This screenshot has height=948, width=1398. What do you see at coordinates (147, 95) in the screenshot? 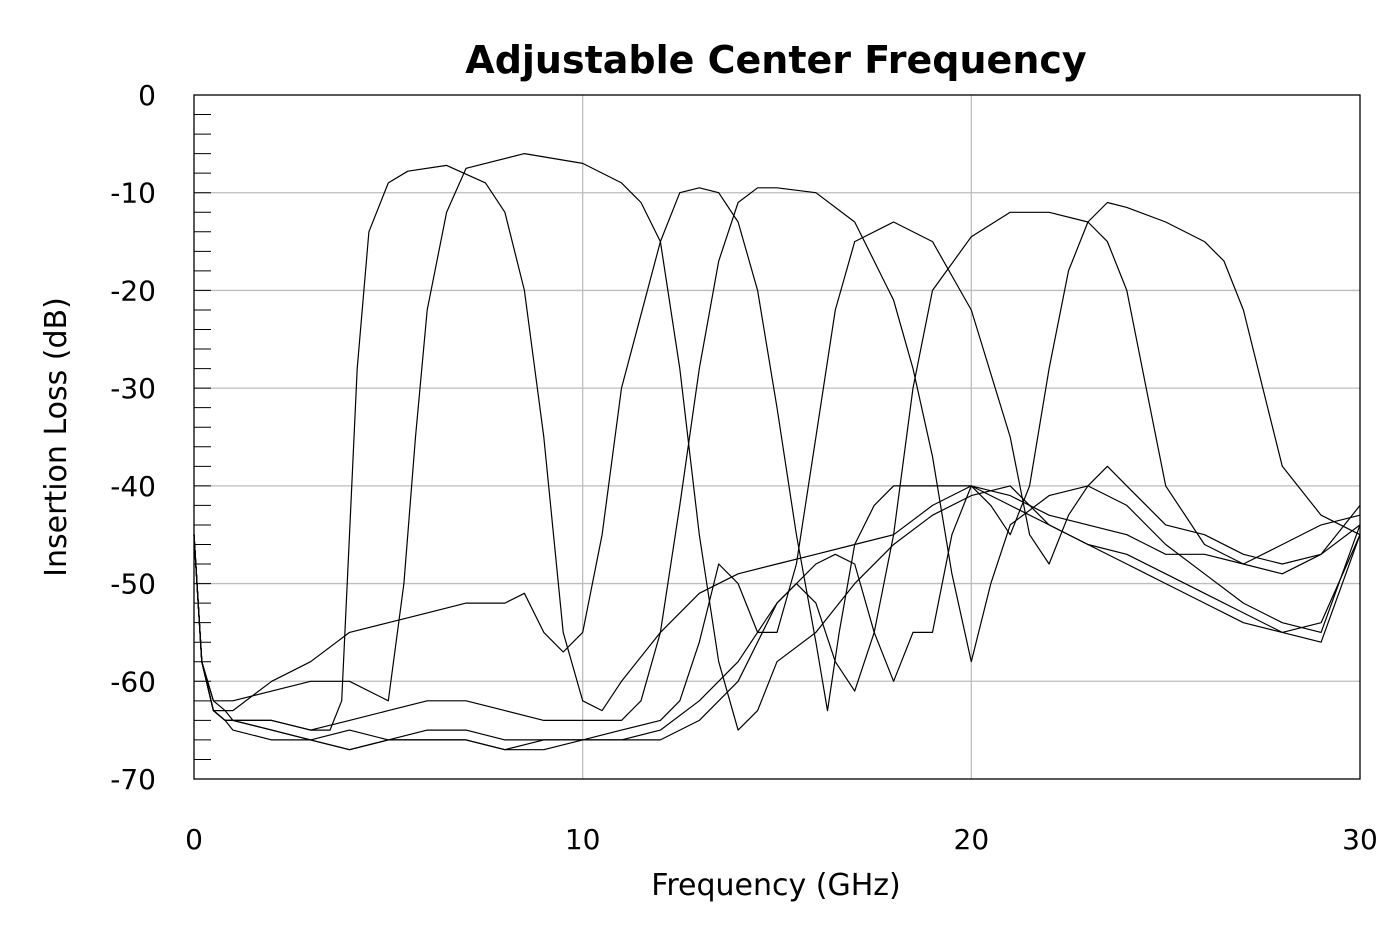
I see `y-tick-label: 0` at bounding box center [147, 95].